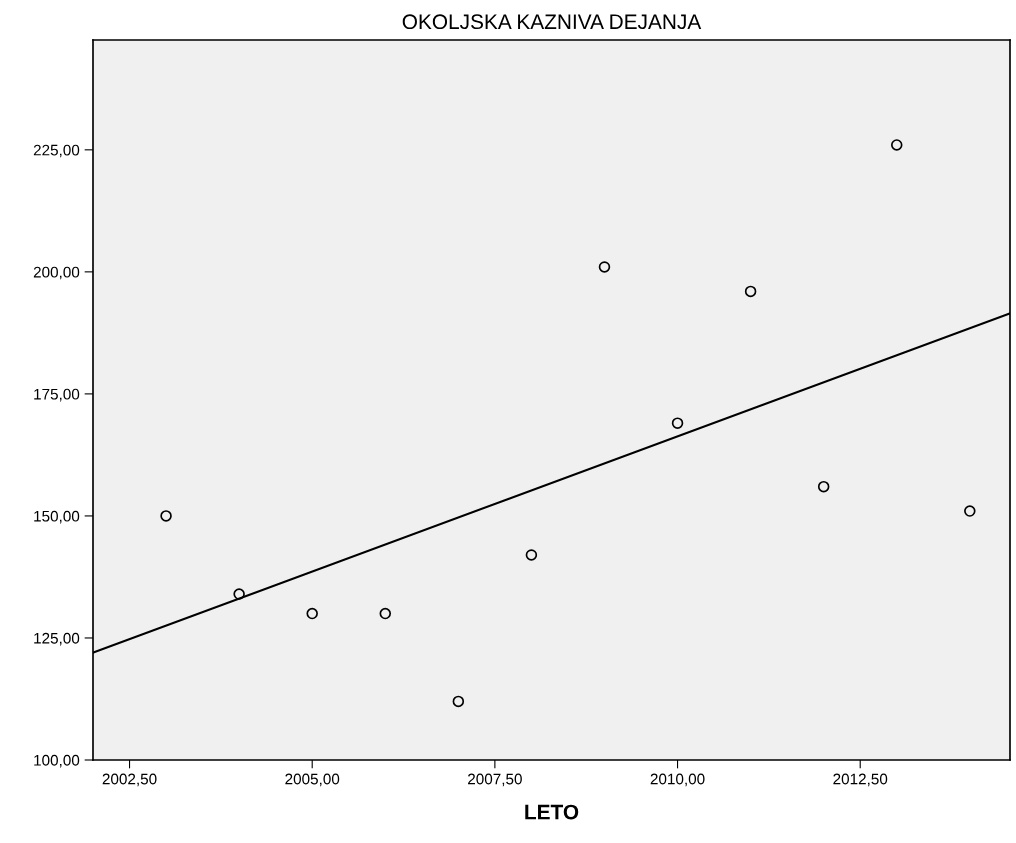  I want to click on x-tick-label: 2012,50, so click(860, 780).